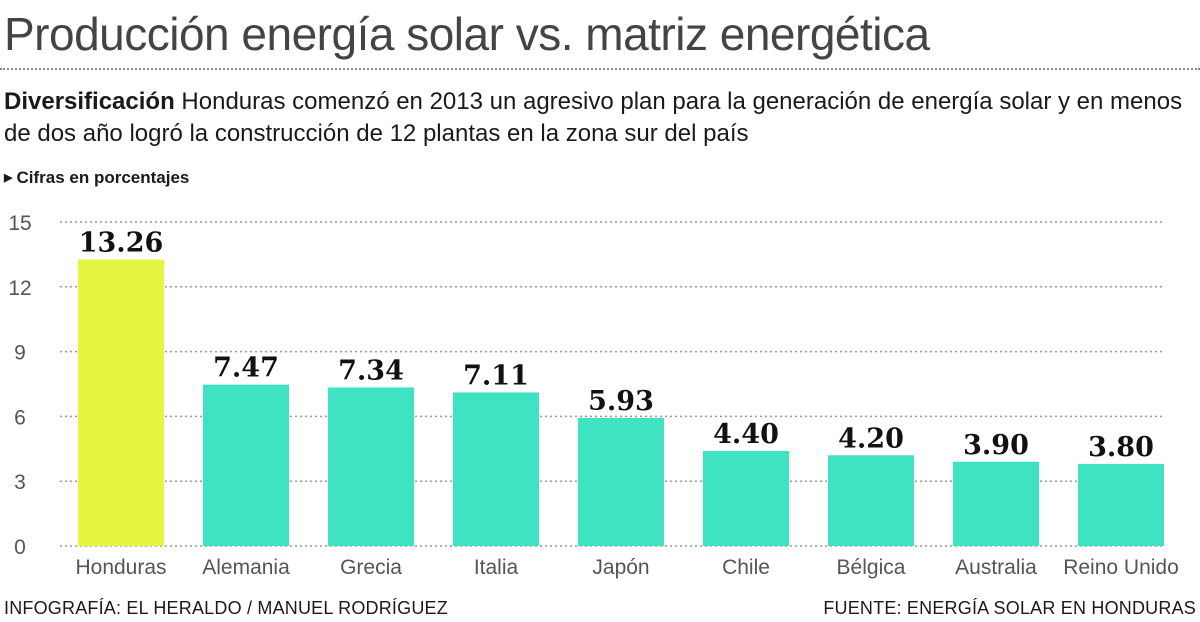 The image size is (1200, 622). I want to click on units-note: ▶ Cifras en porcentajes, so click(96, 178).